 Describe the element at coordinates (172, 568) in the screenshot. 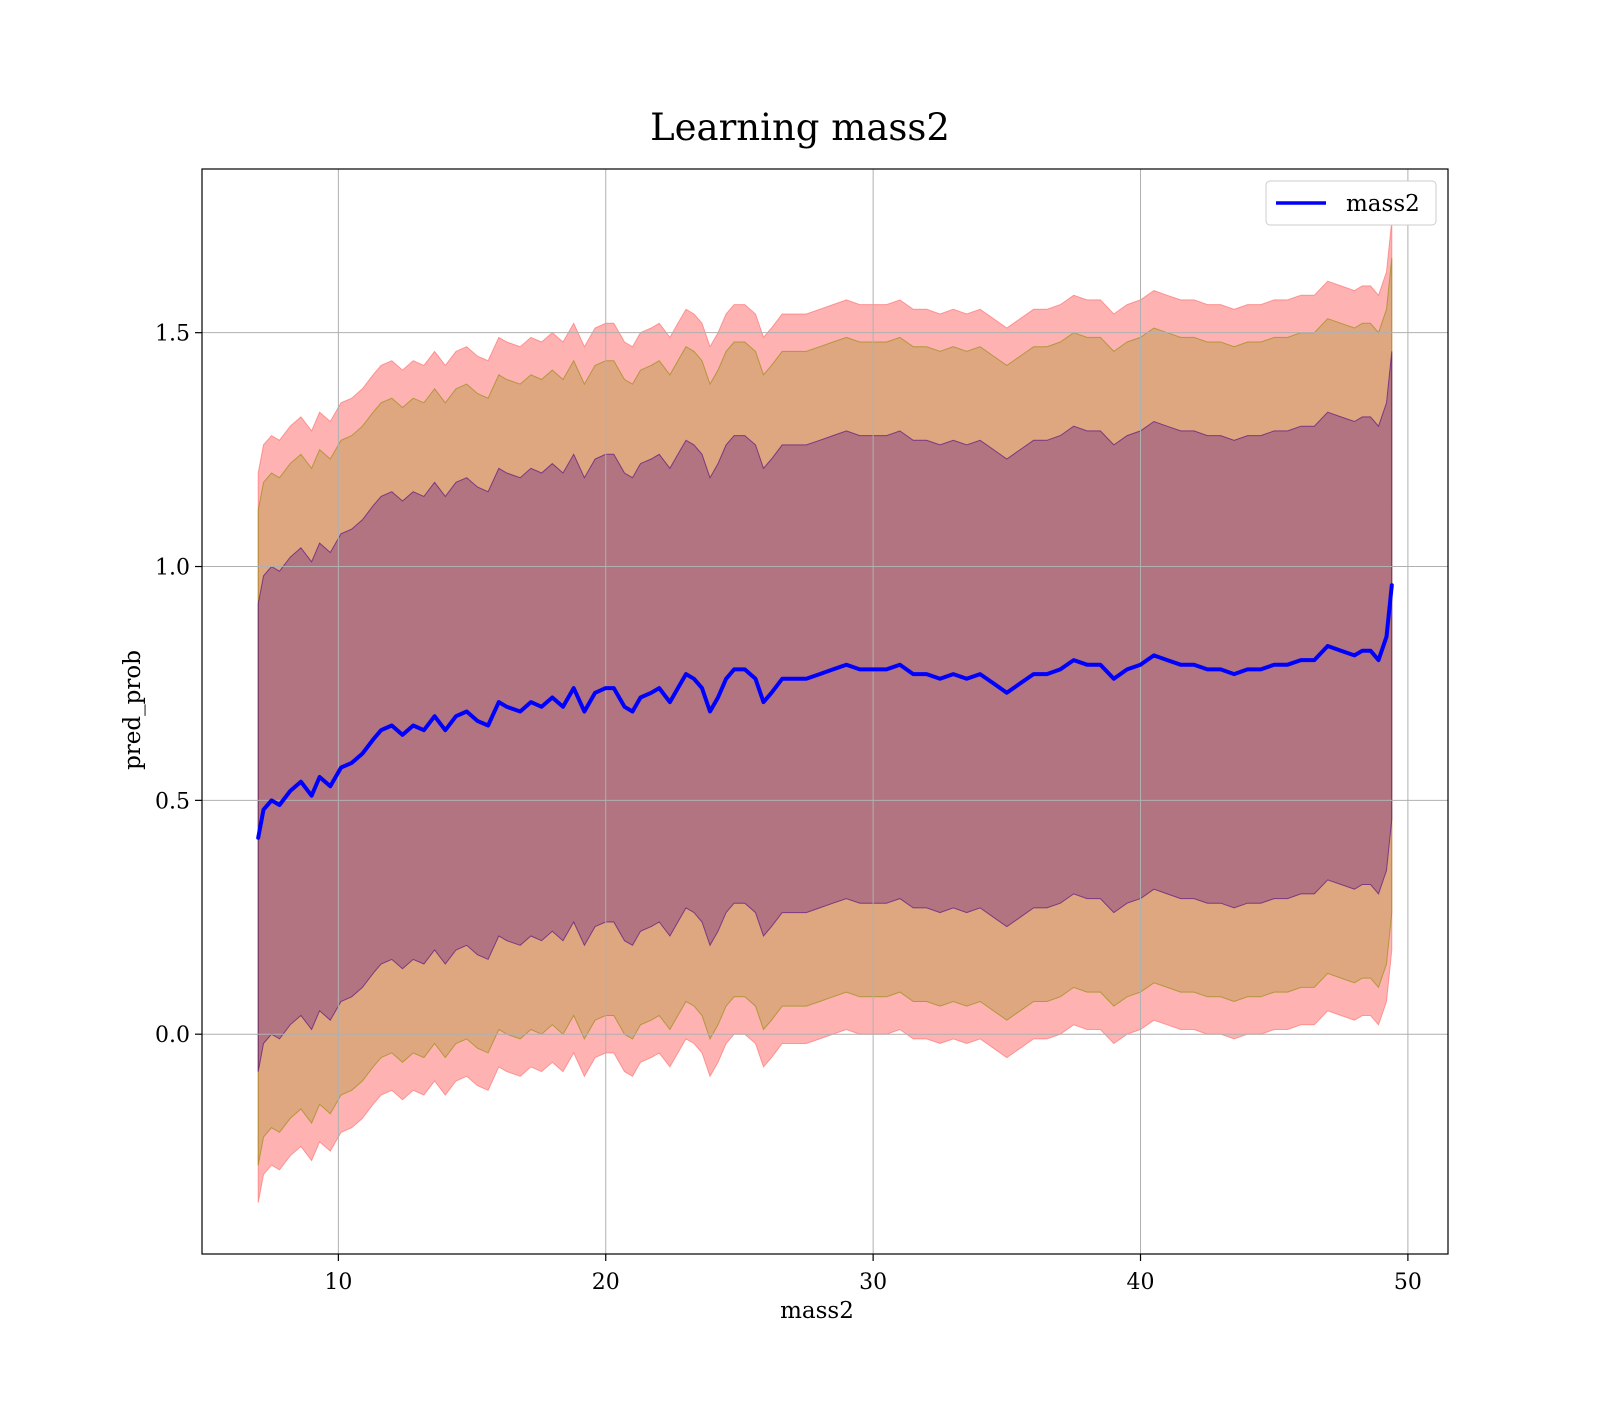

I see `y-tick-label-2: 1.0` at that location.